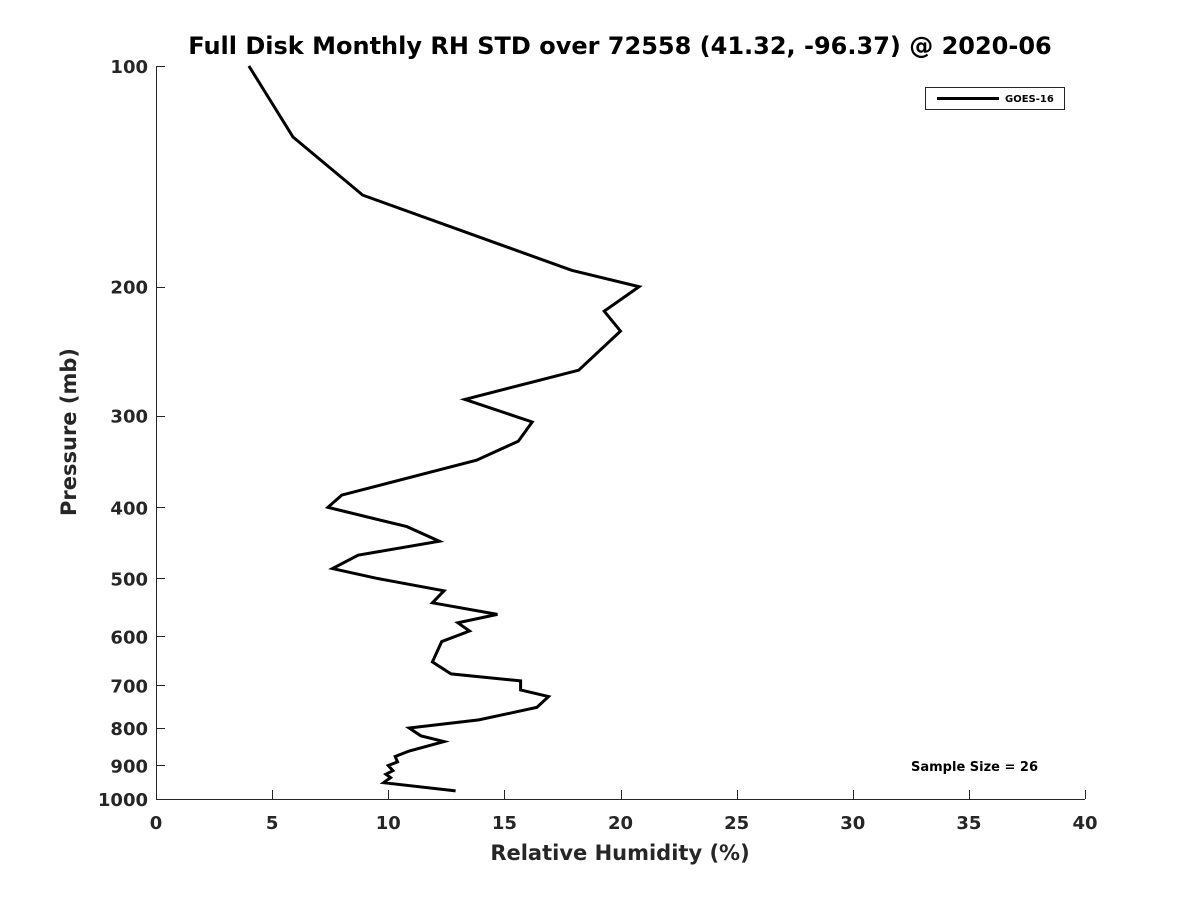 The width and height of the screenshot is (1200, 900). Describe the element at coordinates (1029, 99) in the screenshot. I see `legend-label: GOES-16` at that location.